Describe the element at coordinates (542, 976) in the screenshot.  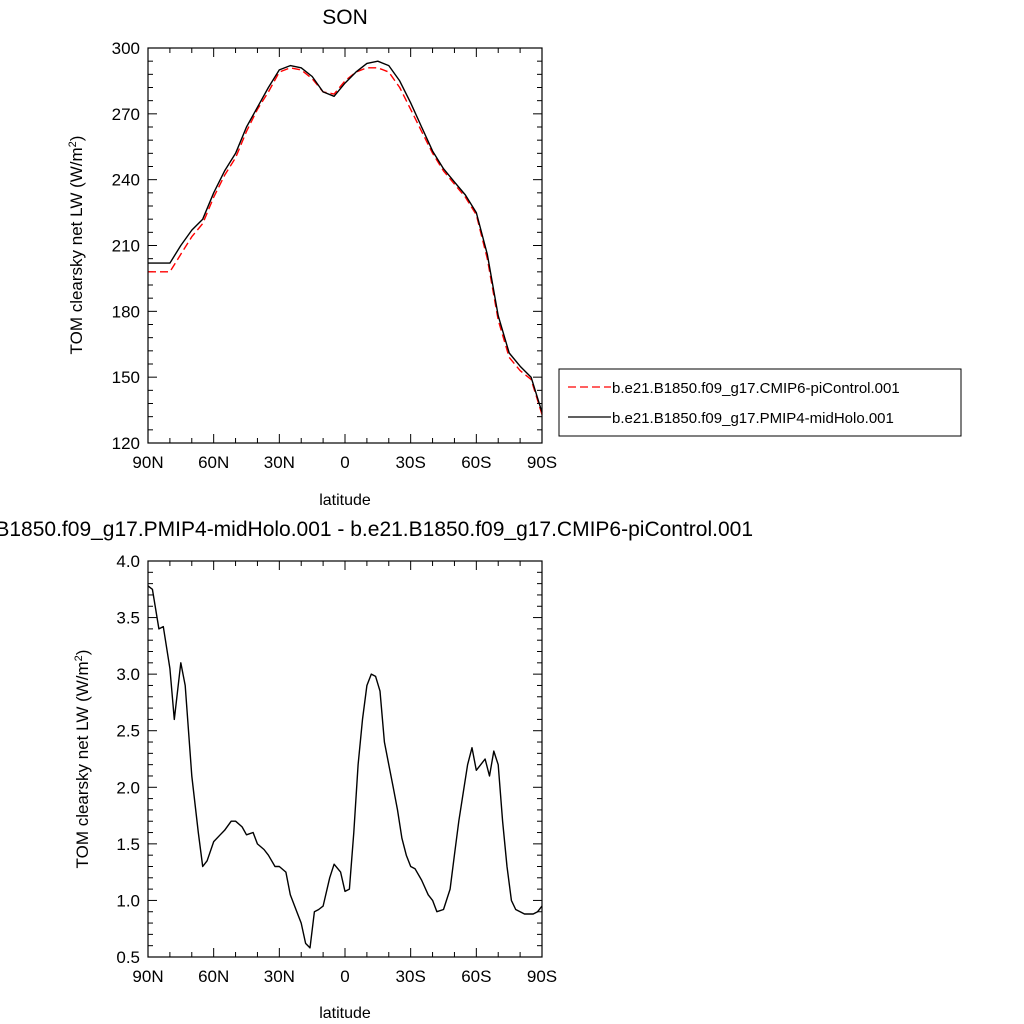
I see `bottom-x-tick-label: 90S` at that location.